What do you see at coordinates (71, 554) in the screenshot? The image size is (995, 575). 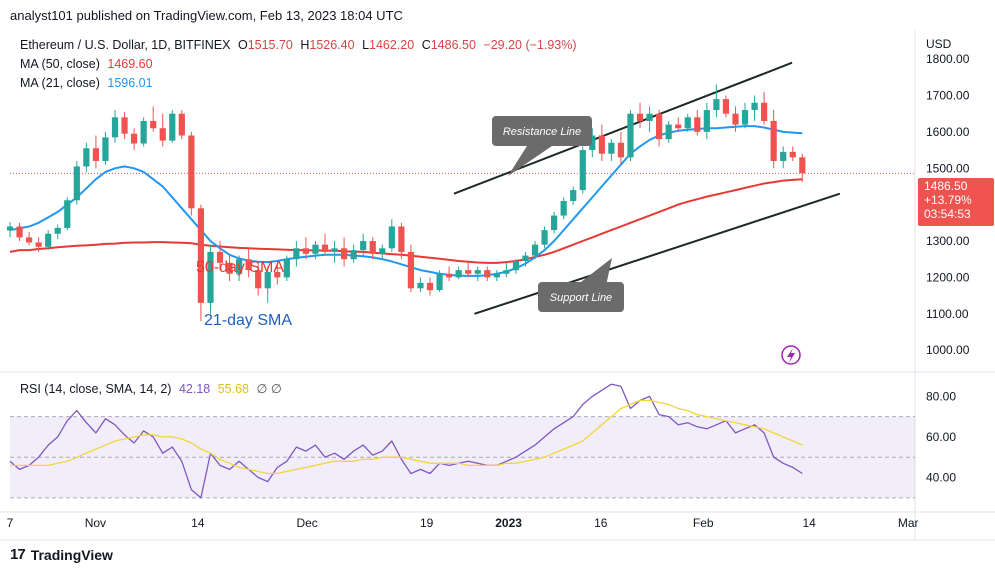 I see `brand-name: TradingView` at bounding box center [71, 554].